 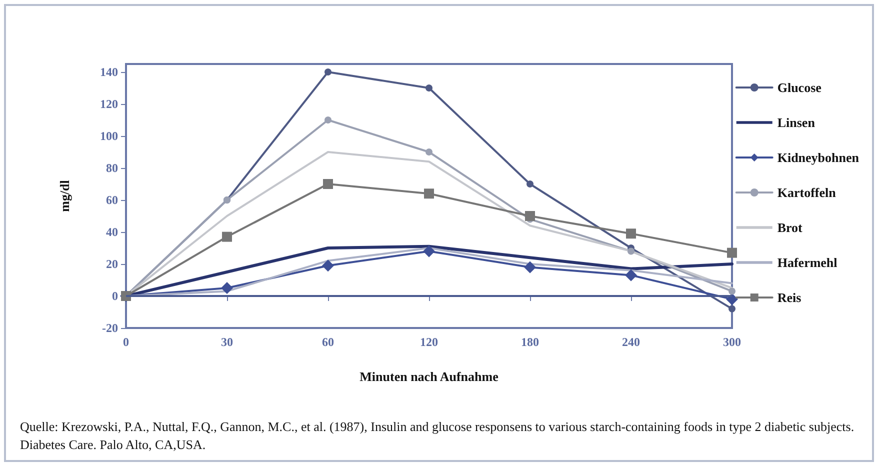 I want to click on legend-label: Hafermehl, so click(x=807, y=262).